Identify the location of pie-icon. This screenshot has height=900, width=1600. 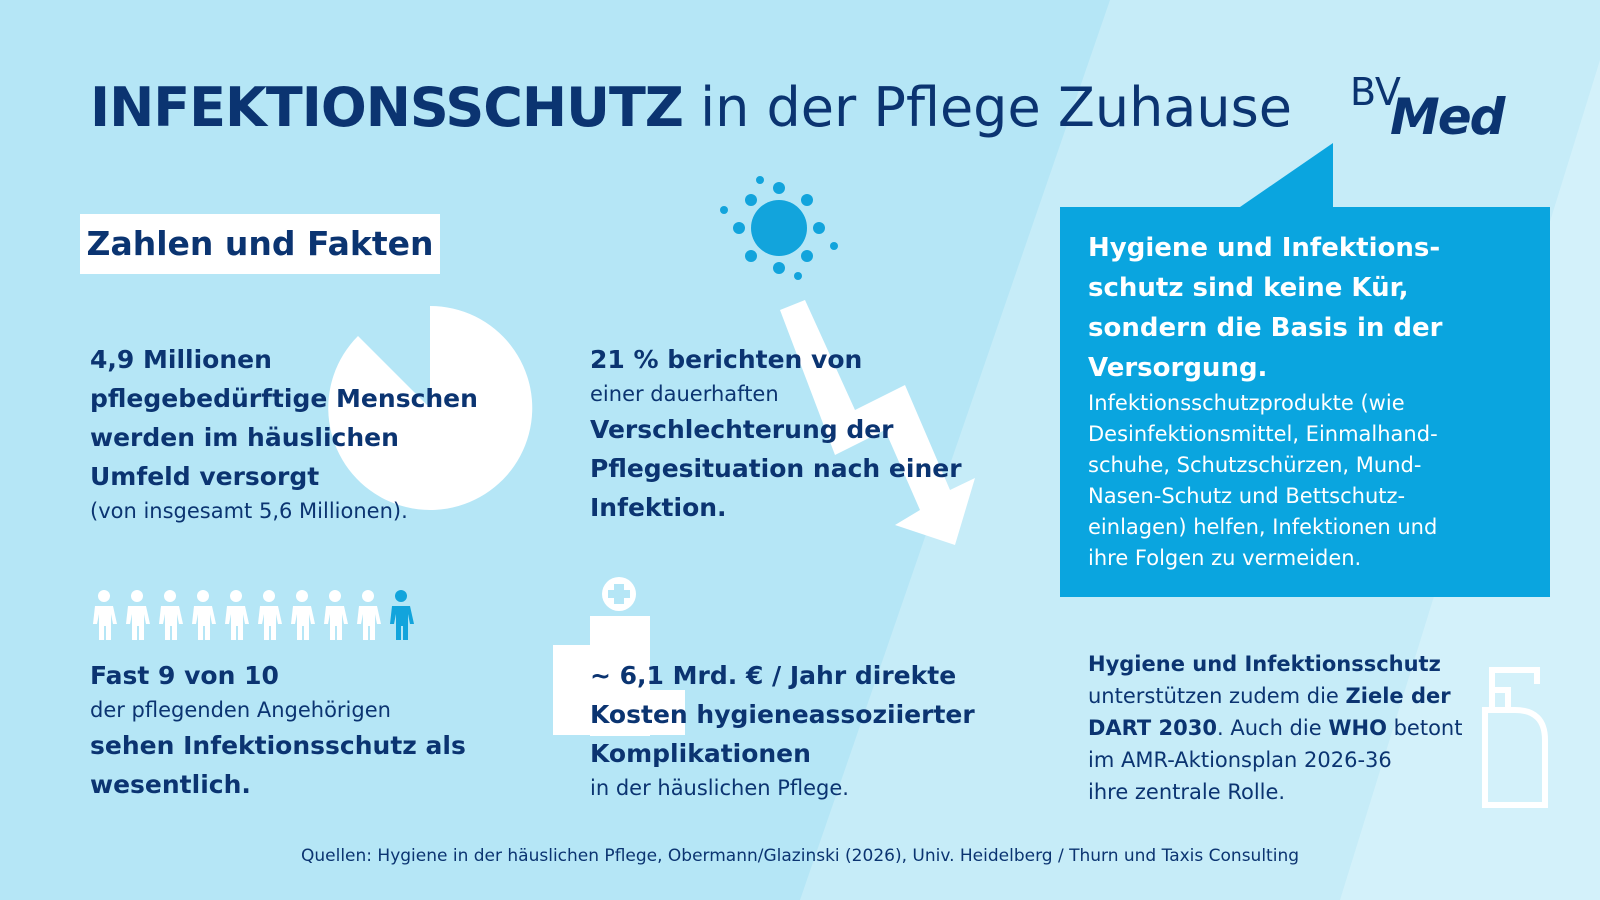
(430, 407).